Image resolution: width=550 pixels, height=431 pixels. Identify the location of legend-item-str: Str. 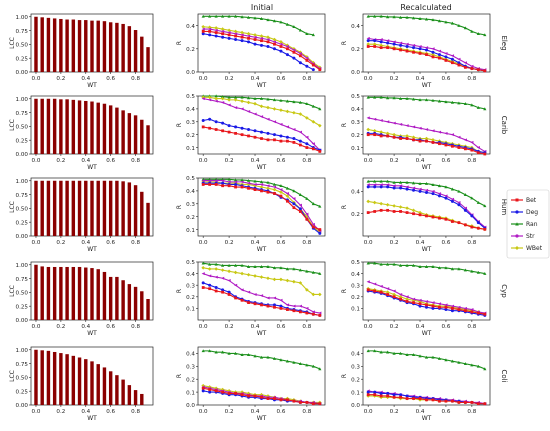
(523, 236).